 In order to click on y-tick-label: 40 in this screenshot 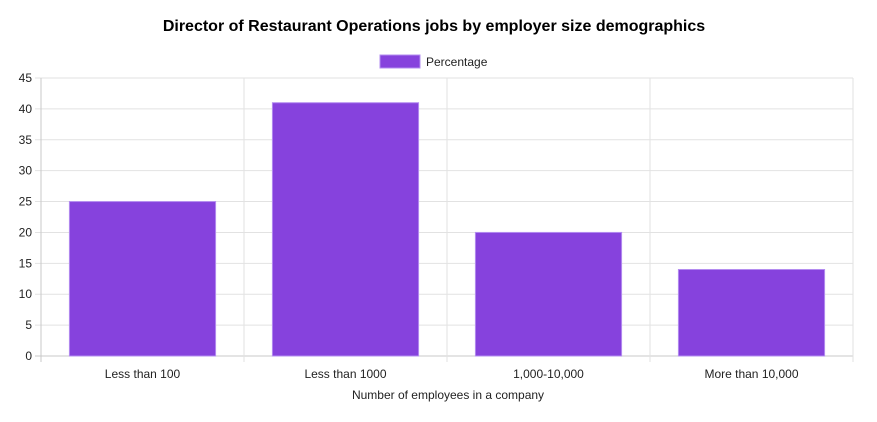, I will do `click(26, 109)`.